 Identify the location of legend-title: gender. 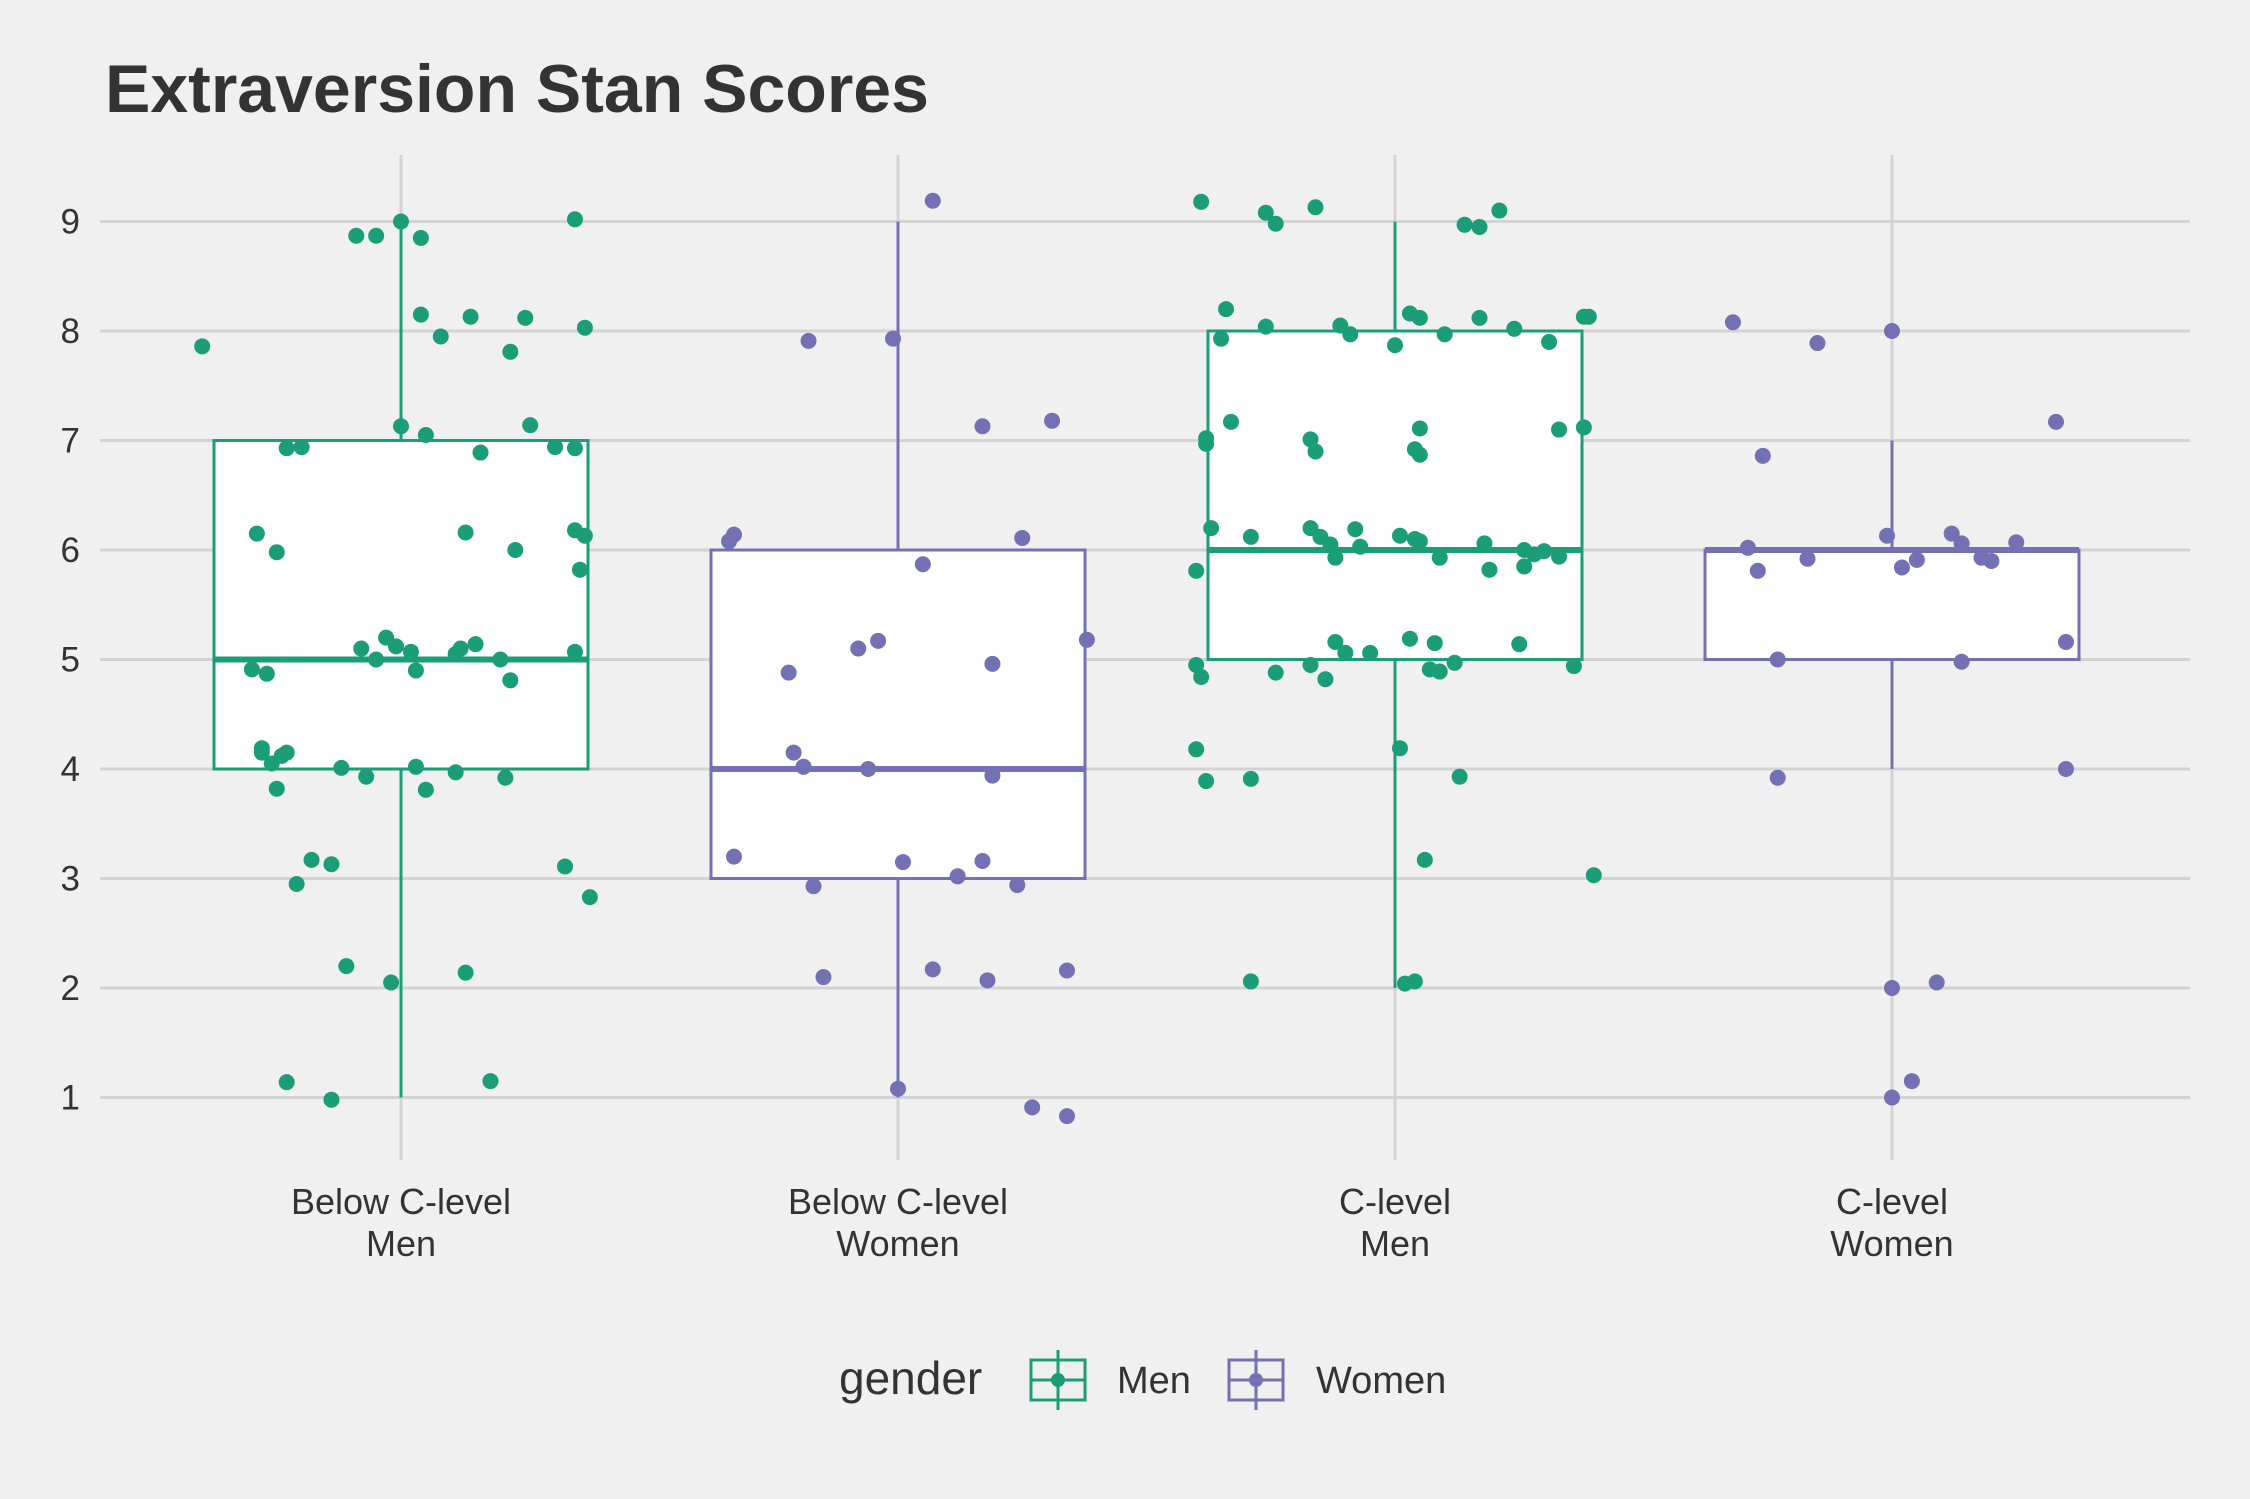
(910, 1378).